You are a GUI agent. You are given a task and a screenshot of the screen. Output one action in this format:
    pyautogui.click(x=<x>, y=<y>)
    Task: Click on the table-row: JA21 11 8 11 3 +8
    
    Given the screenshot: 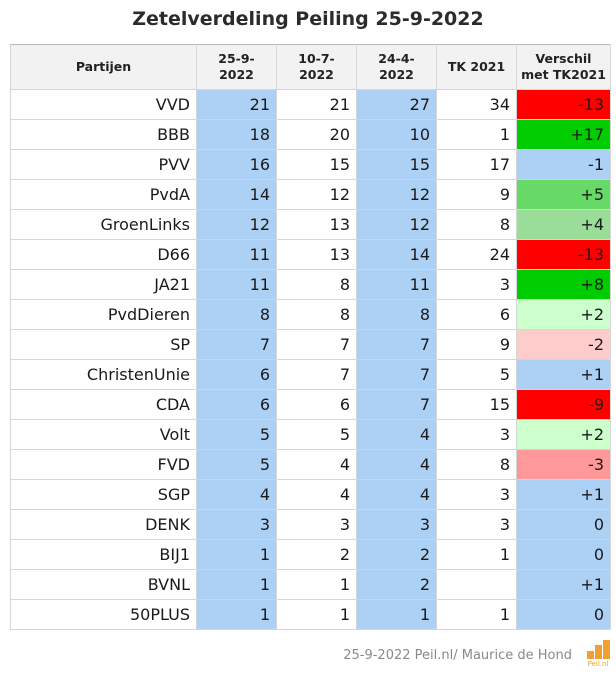 What is the action you would take?
    pyautogui.click(x=310, y=284)
    